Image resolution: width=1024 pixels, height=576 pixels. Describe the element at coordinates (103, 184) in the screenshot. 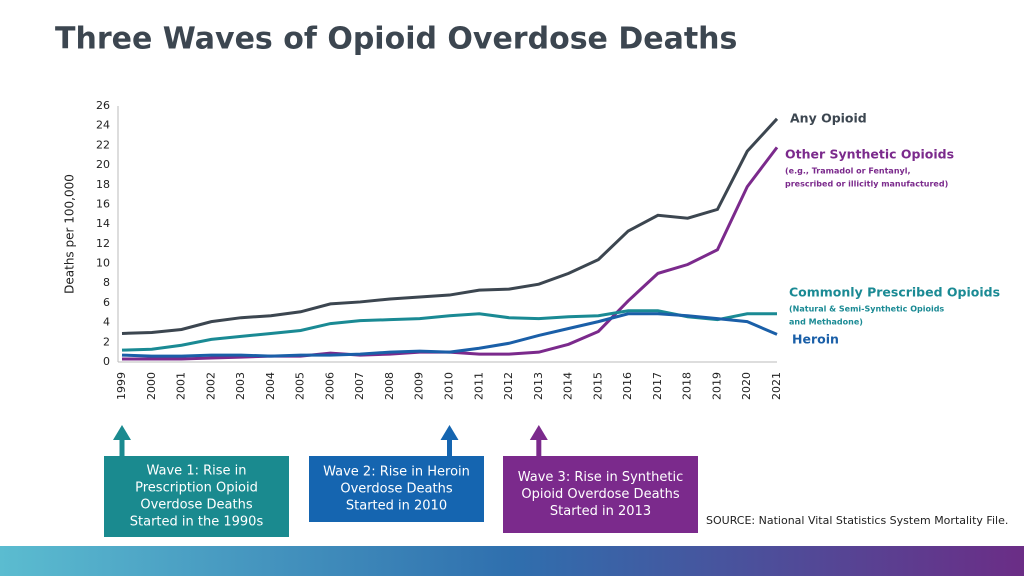

I see `y-tick-label: 18` at that location.